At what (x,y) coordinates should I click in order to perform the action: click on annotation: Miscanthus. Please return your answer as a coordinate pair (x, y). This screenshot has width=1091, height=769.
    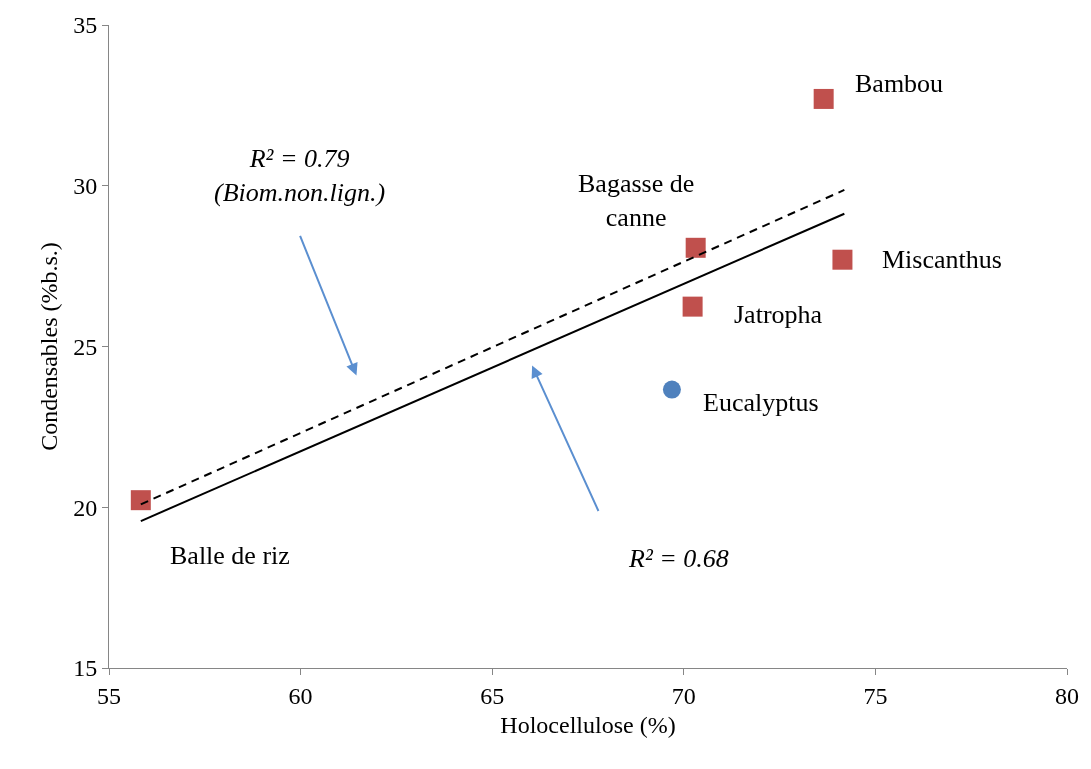
    Looking at the image, I should click on (942, 259).